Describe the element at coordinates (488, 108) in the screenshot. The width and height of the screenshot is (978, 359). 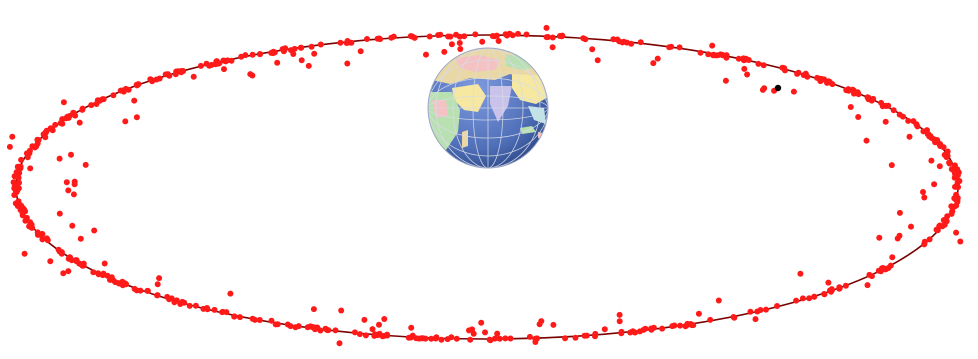
I see `earth-globe-icon` at that location.